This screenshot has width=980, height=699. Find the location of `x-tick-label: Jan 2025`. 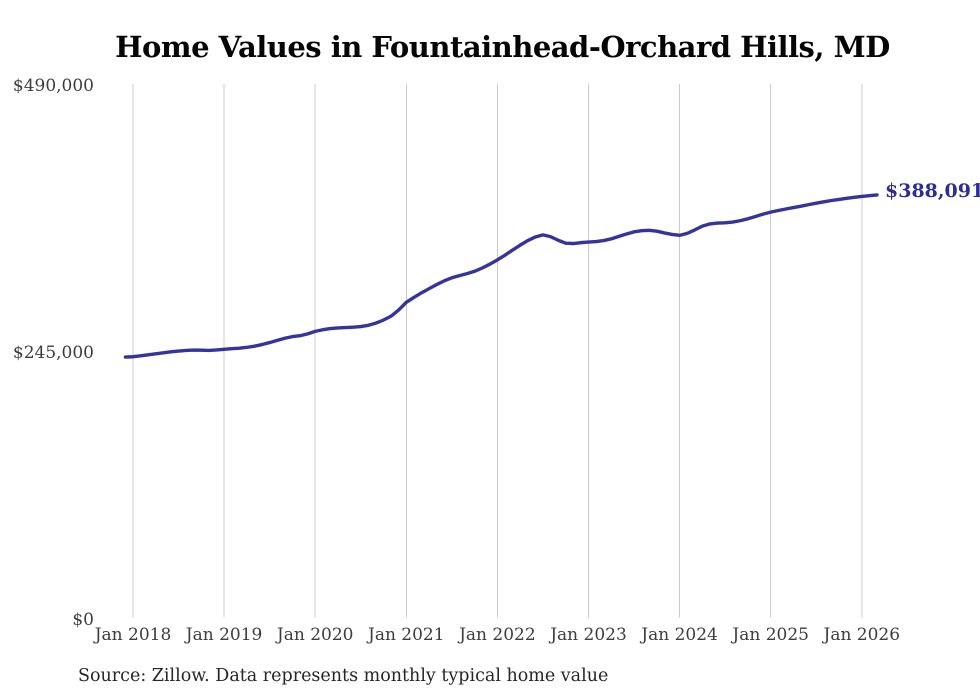

x-tick-label: Jan 2025 is located at coordinates (770, 635).